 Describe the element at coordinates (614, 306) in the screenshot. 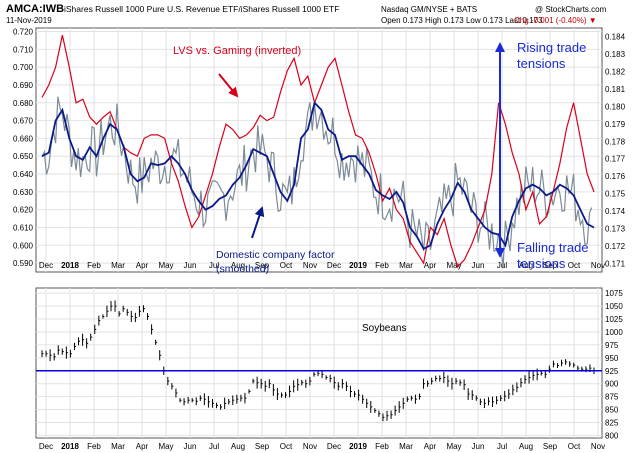

I see `soybean-tick-label: 1050` at that location.